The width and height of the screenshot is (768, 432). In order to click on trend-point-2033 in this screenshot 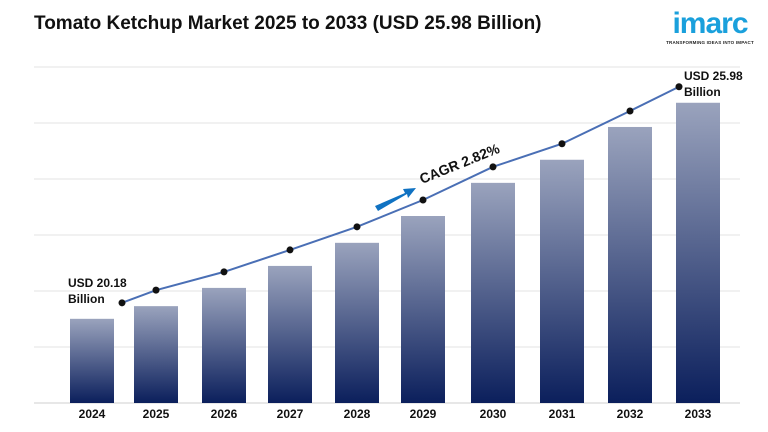, I will do `click(679, 87)`.